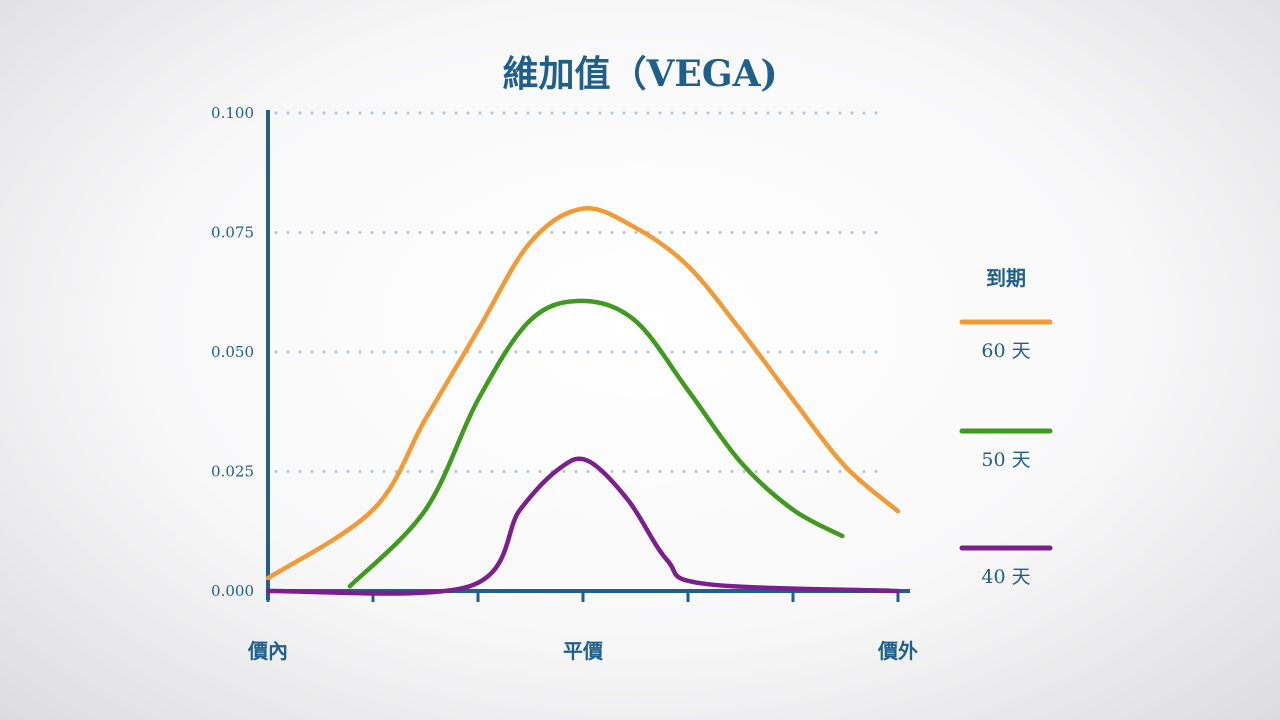  Describe the element at coordinates (267, 651) in the screenshot. I see `x-category-label: 價內` at that location.